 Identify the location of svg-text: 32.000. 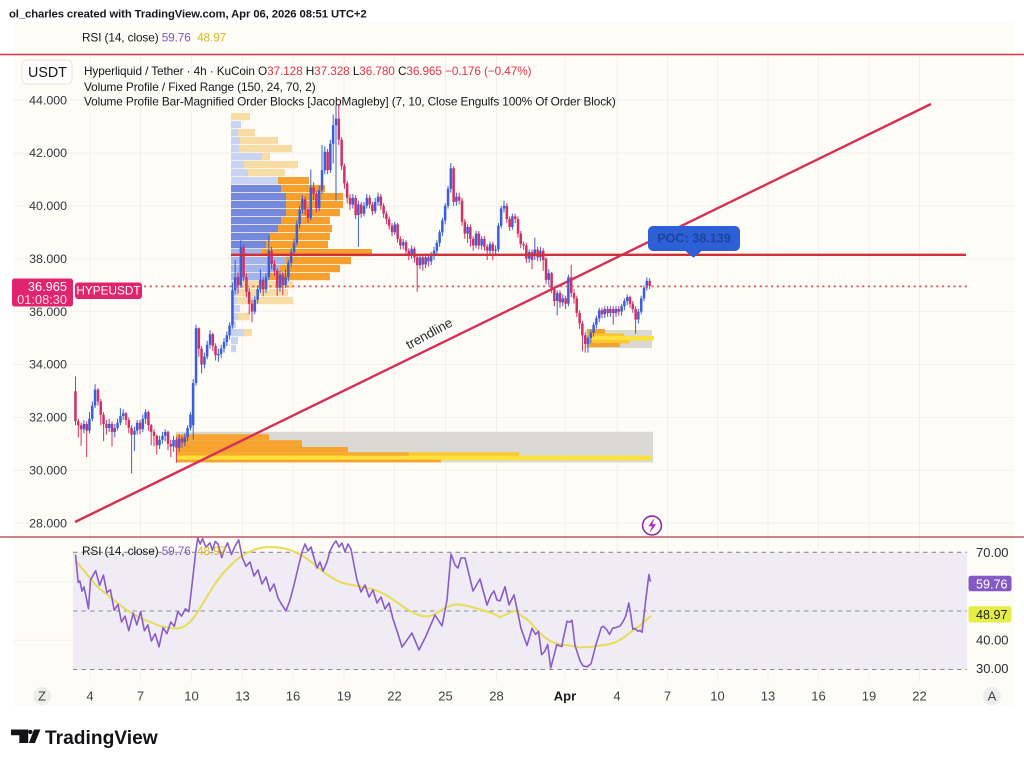
(48, 418).